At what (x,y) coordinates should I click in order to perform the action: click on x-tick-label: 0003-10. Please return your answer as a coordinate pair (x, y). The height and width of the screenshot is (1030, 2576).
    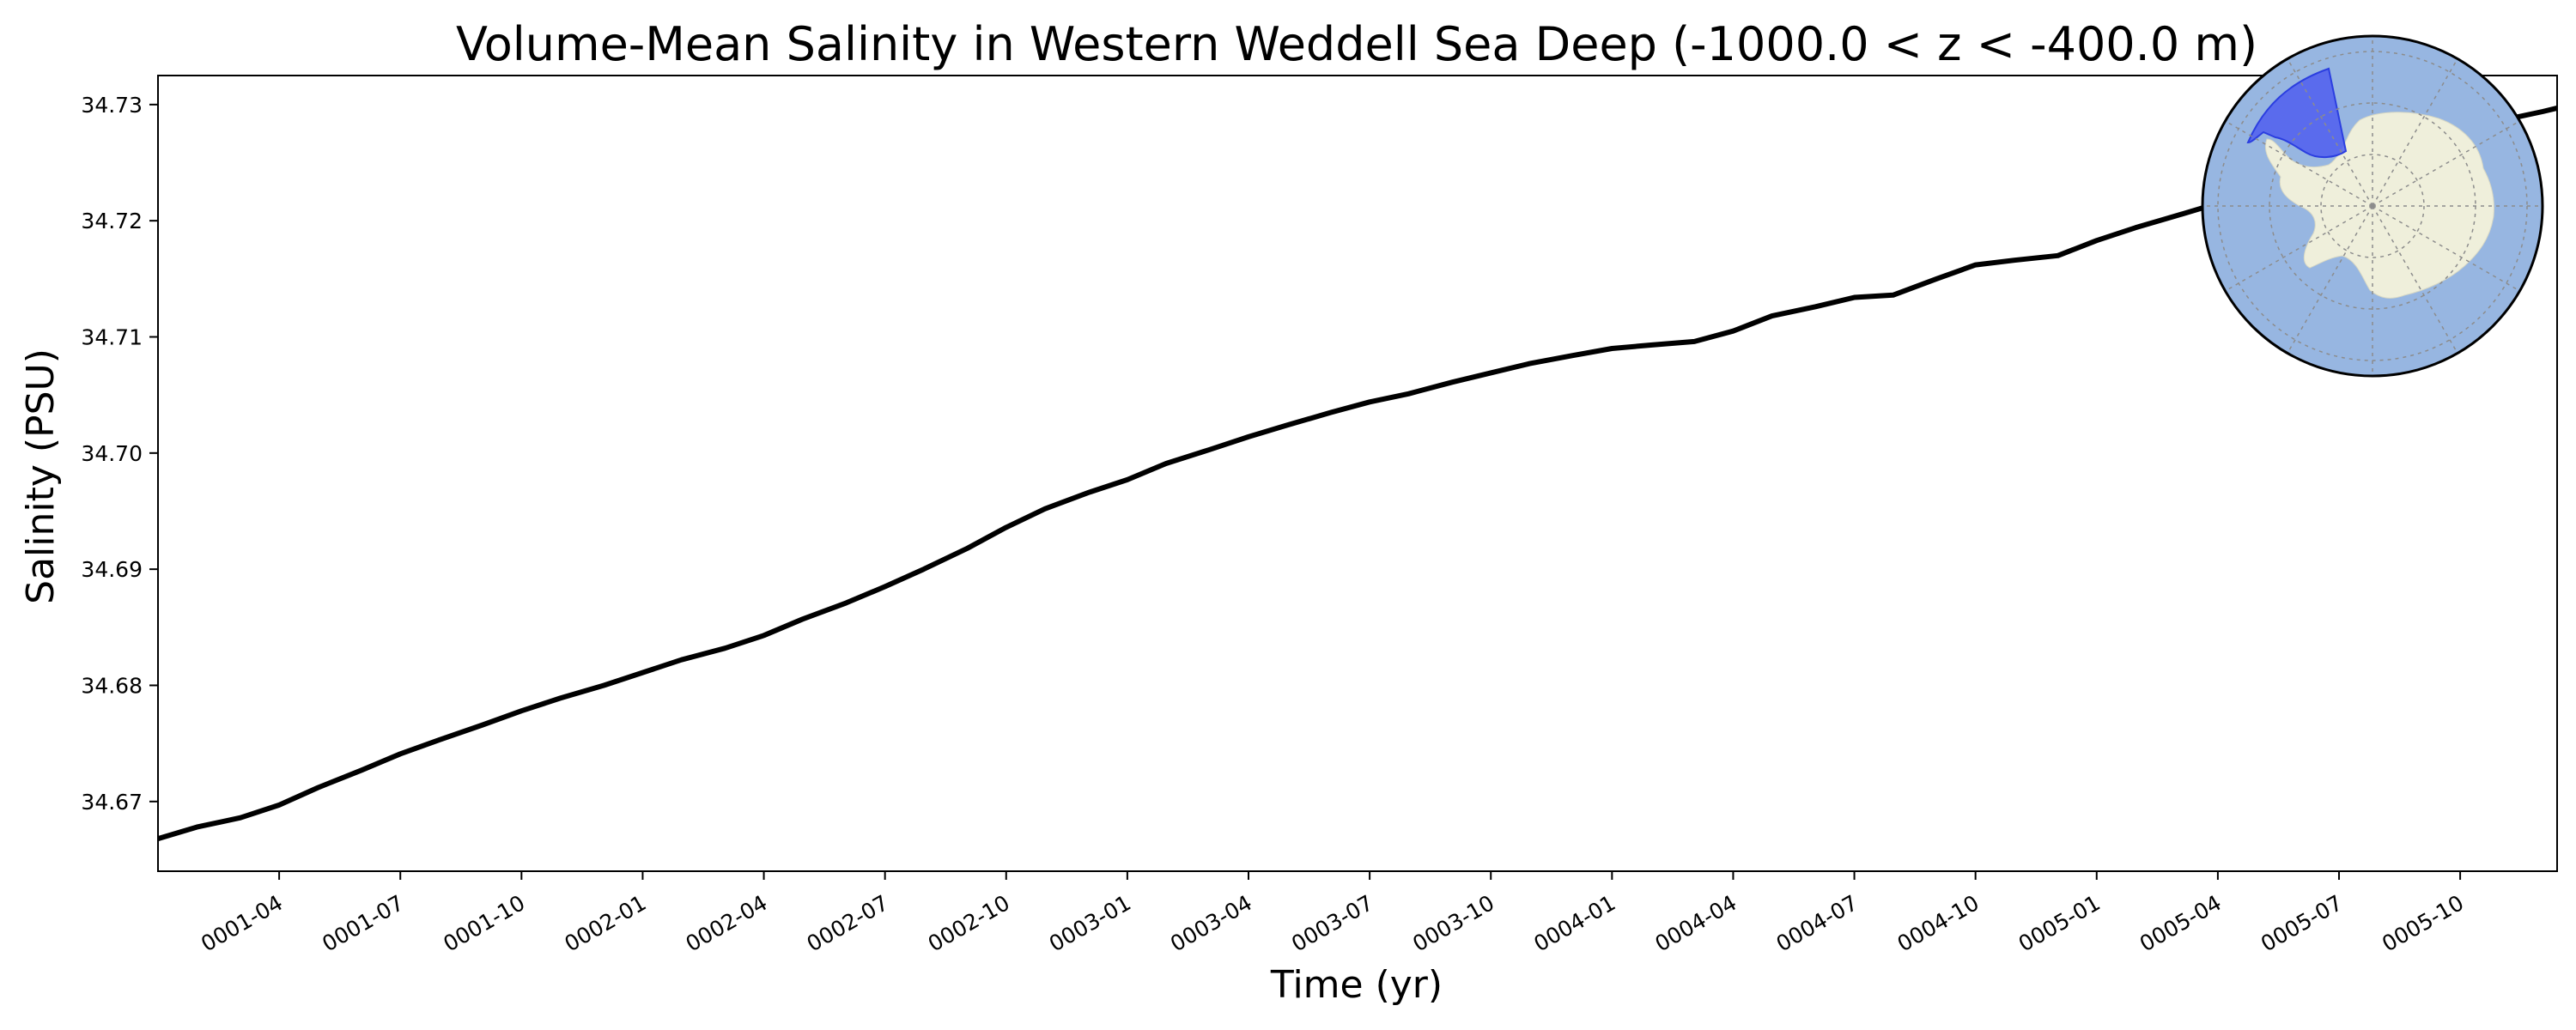
    Looking at the image, I should click on (1453, 923).